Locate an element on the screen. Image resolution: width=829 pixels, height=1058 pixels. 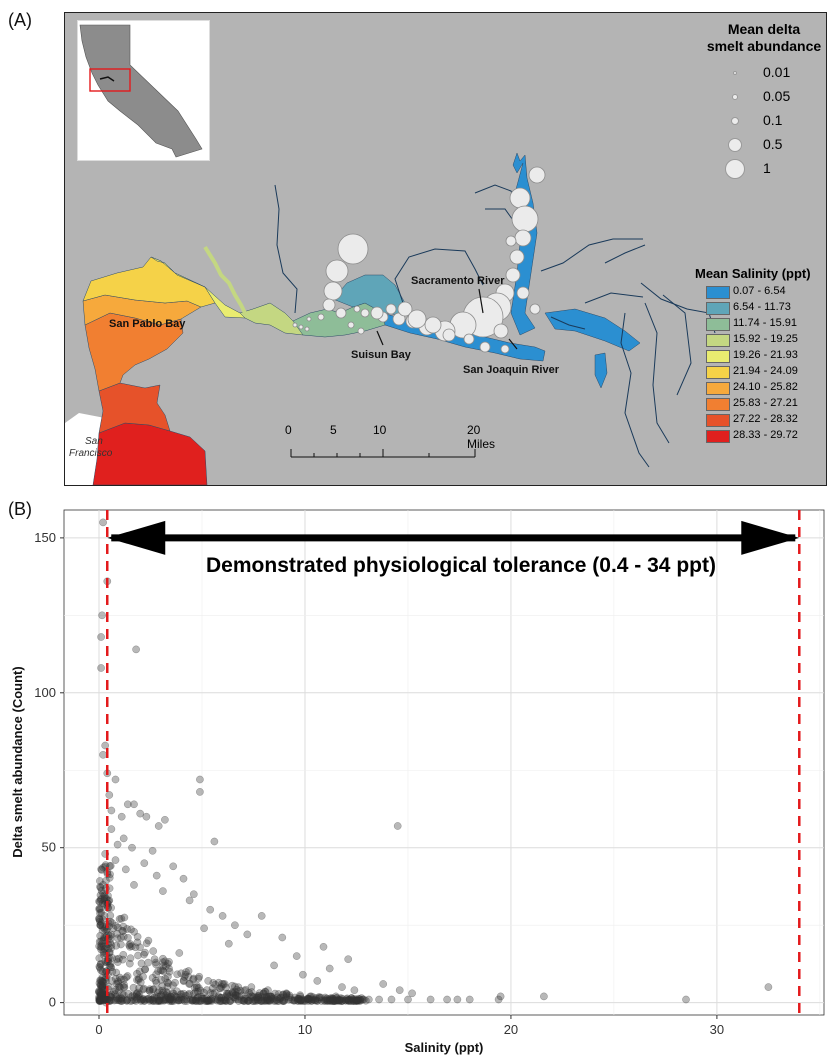
abundance-legend-value: 0.05 is located at coordinates (777, 96).